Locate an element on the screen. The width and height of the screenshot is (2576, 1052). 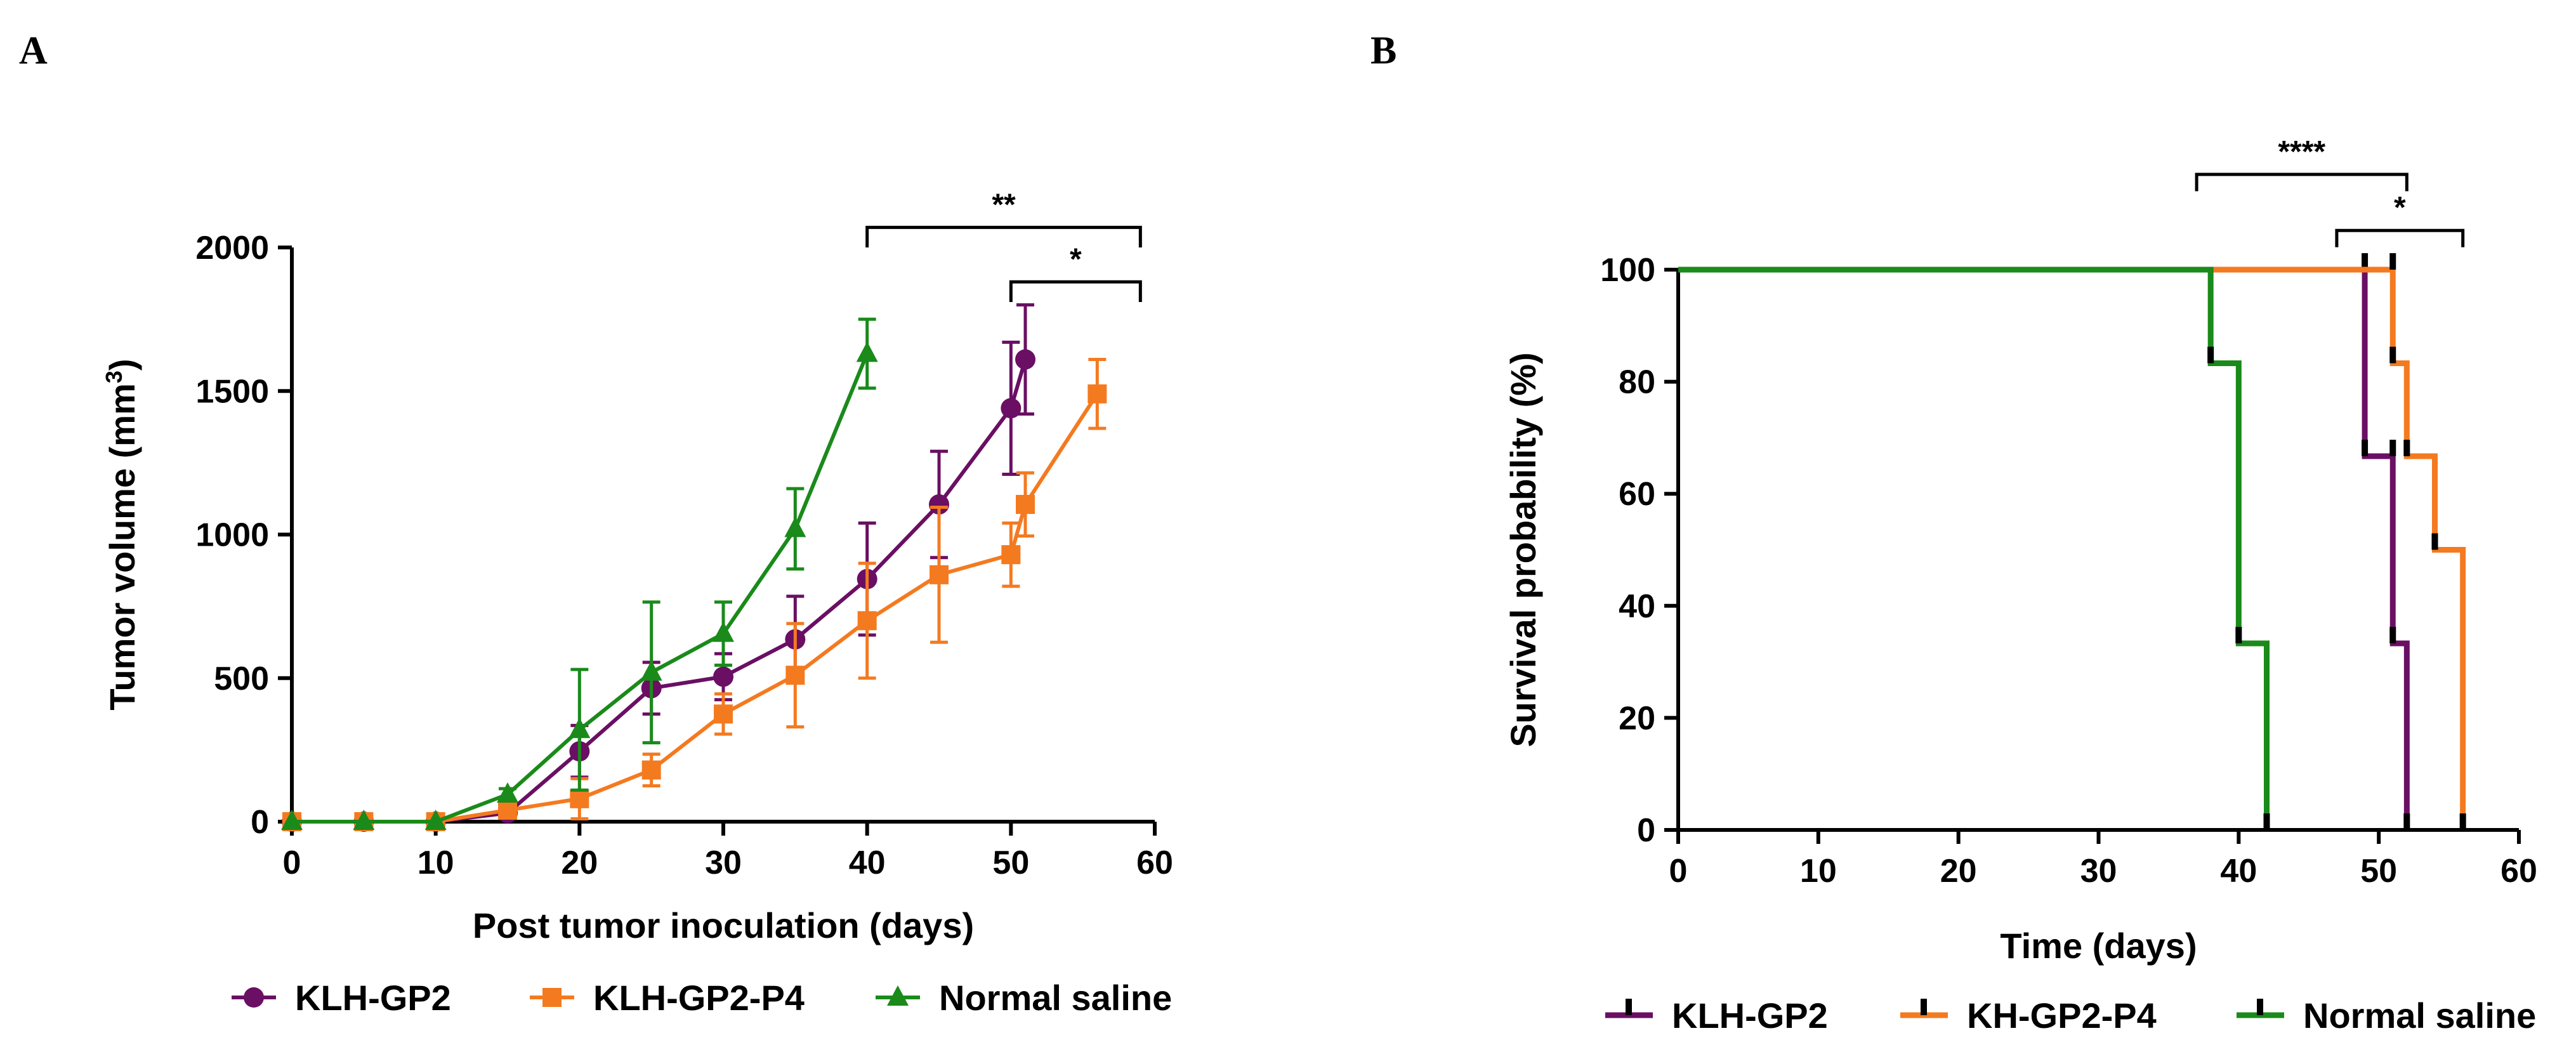
y-tick-label: 1500 is located at coordinates (232, 391).